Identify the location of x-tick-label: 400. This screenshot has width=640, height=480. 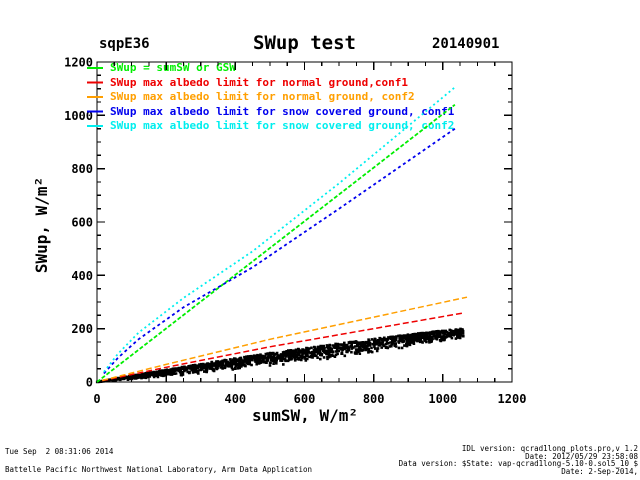
(235, 399).